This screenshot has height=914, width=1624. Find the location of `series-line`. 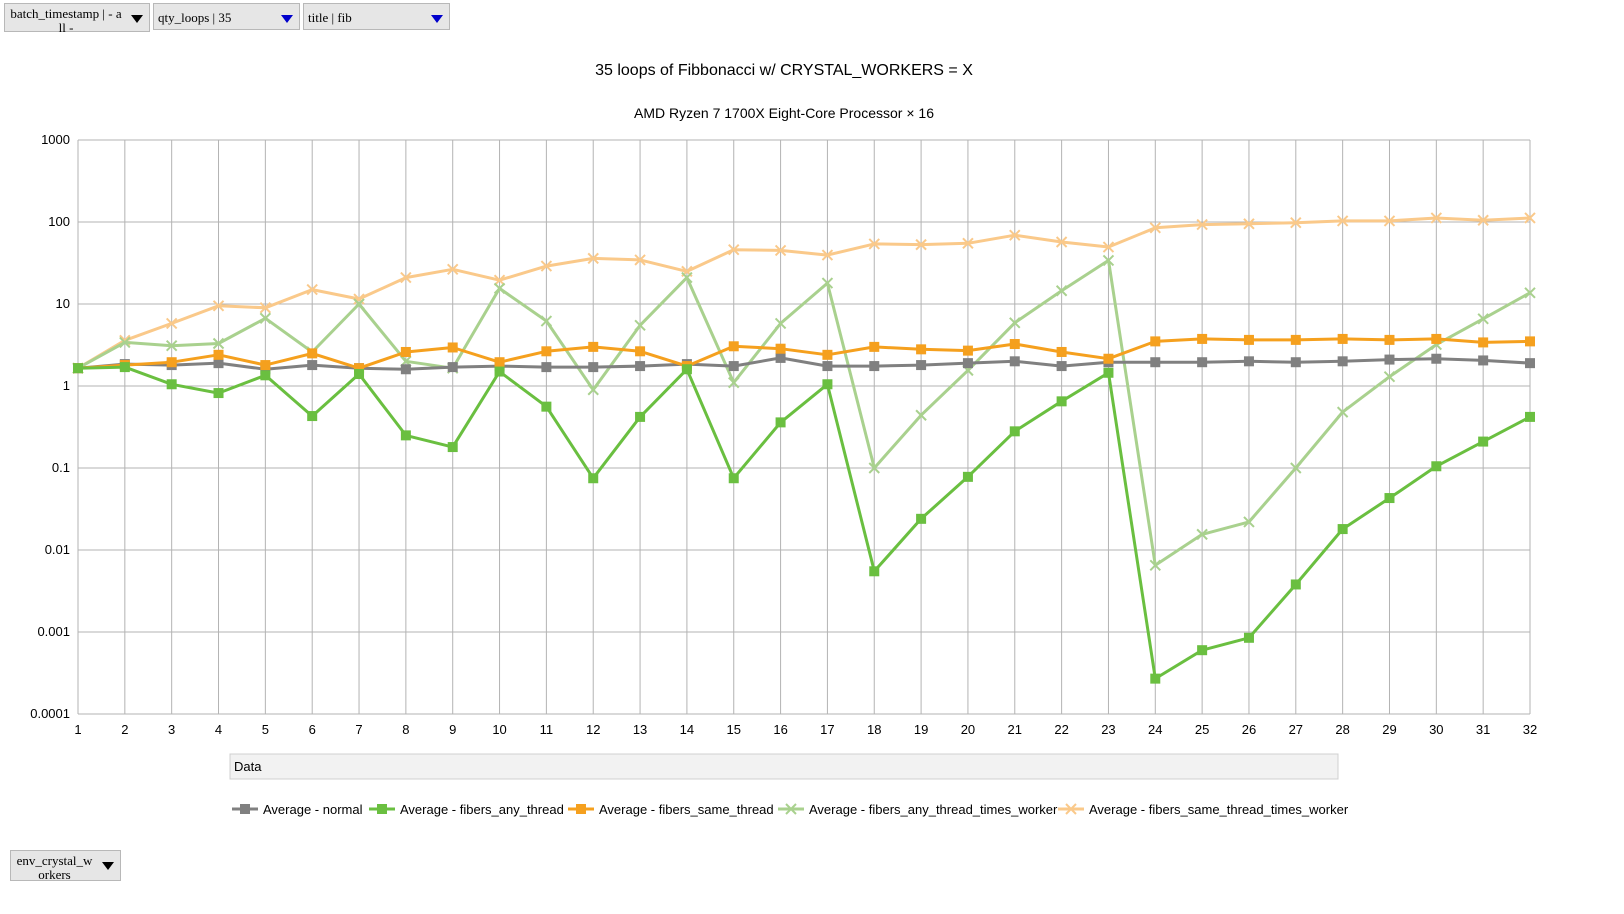

series-line is located at coordinates (804, 353).